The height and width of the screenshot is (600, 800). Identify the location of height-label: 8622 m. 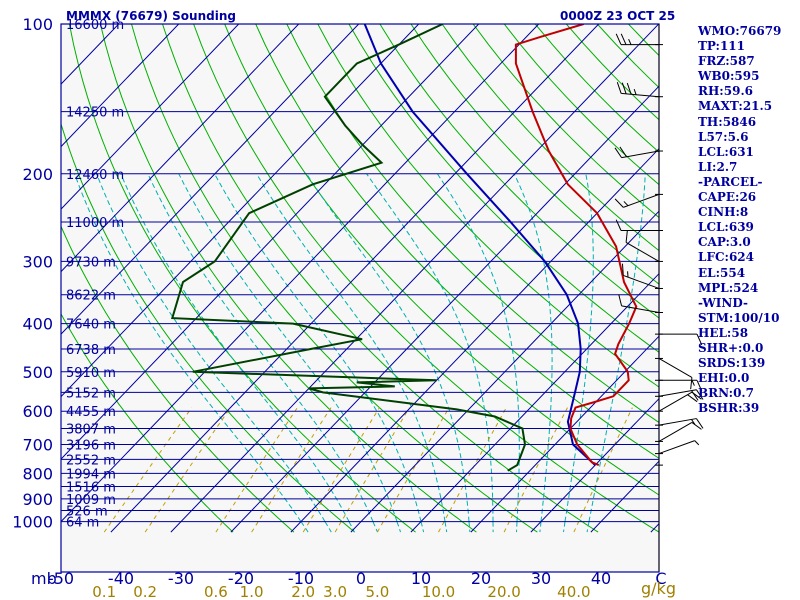
(91, 296).